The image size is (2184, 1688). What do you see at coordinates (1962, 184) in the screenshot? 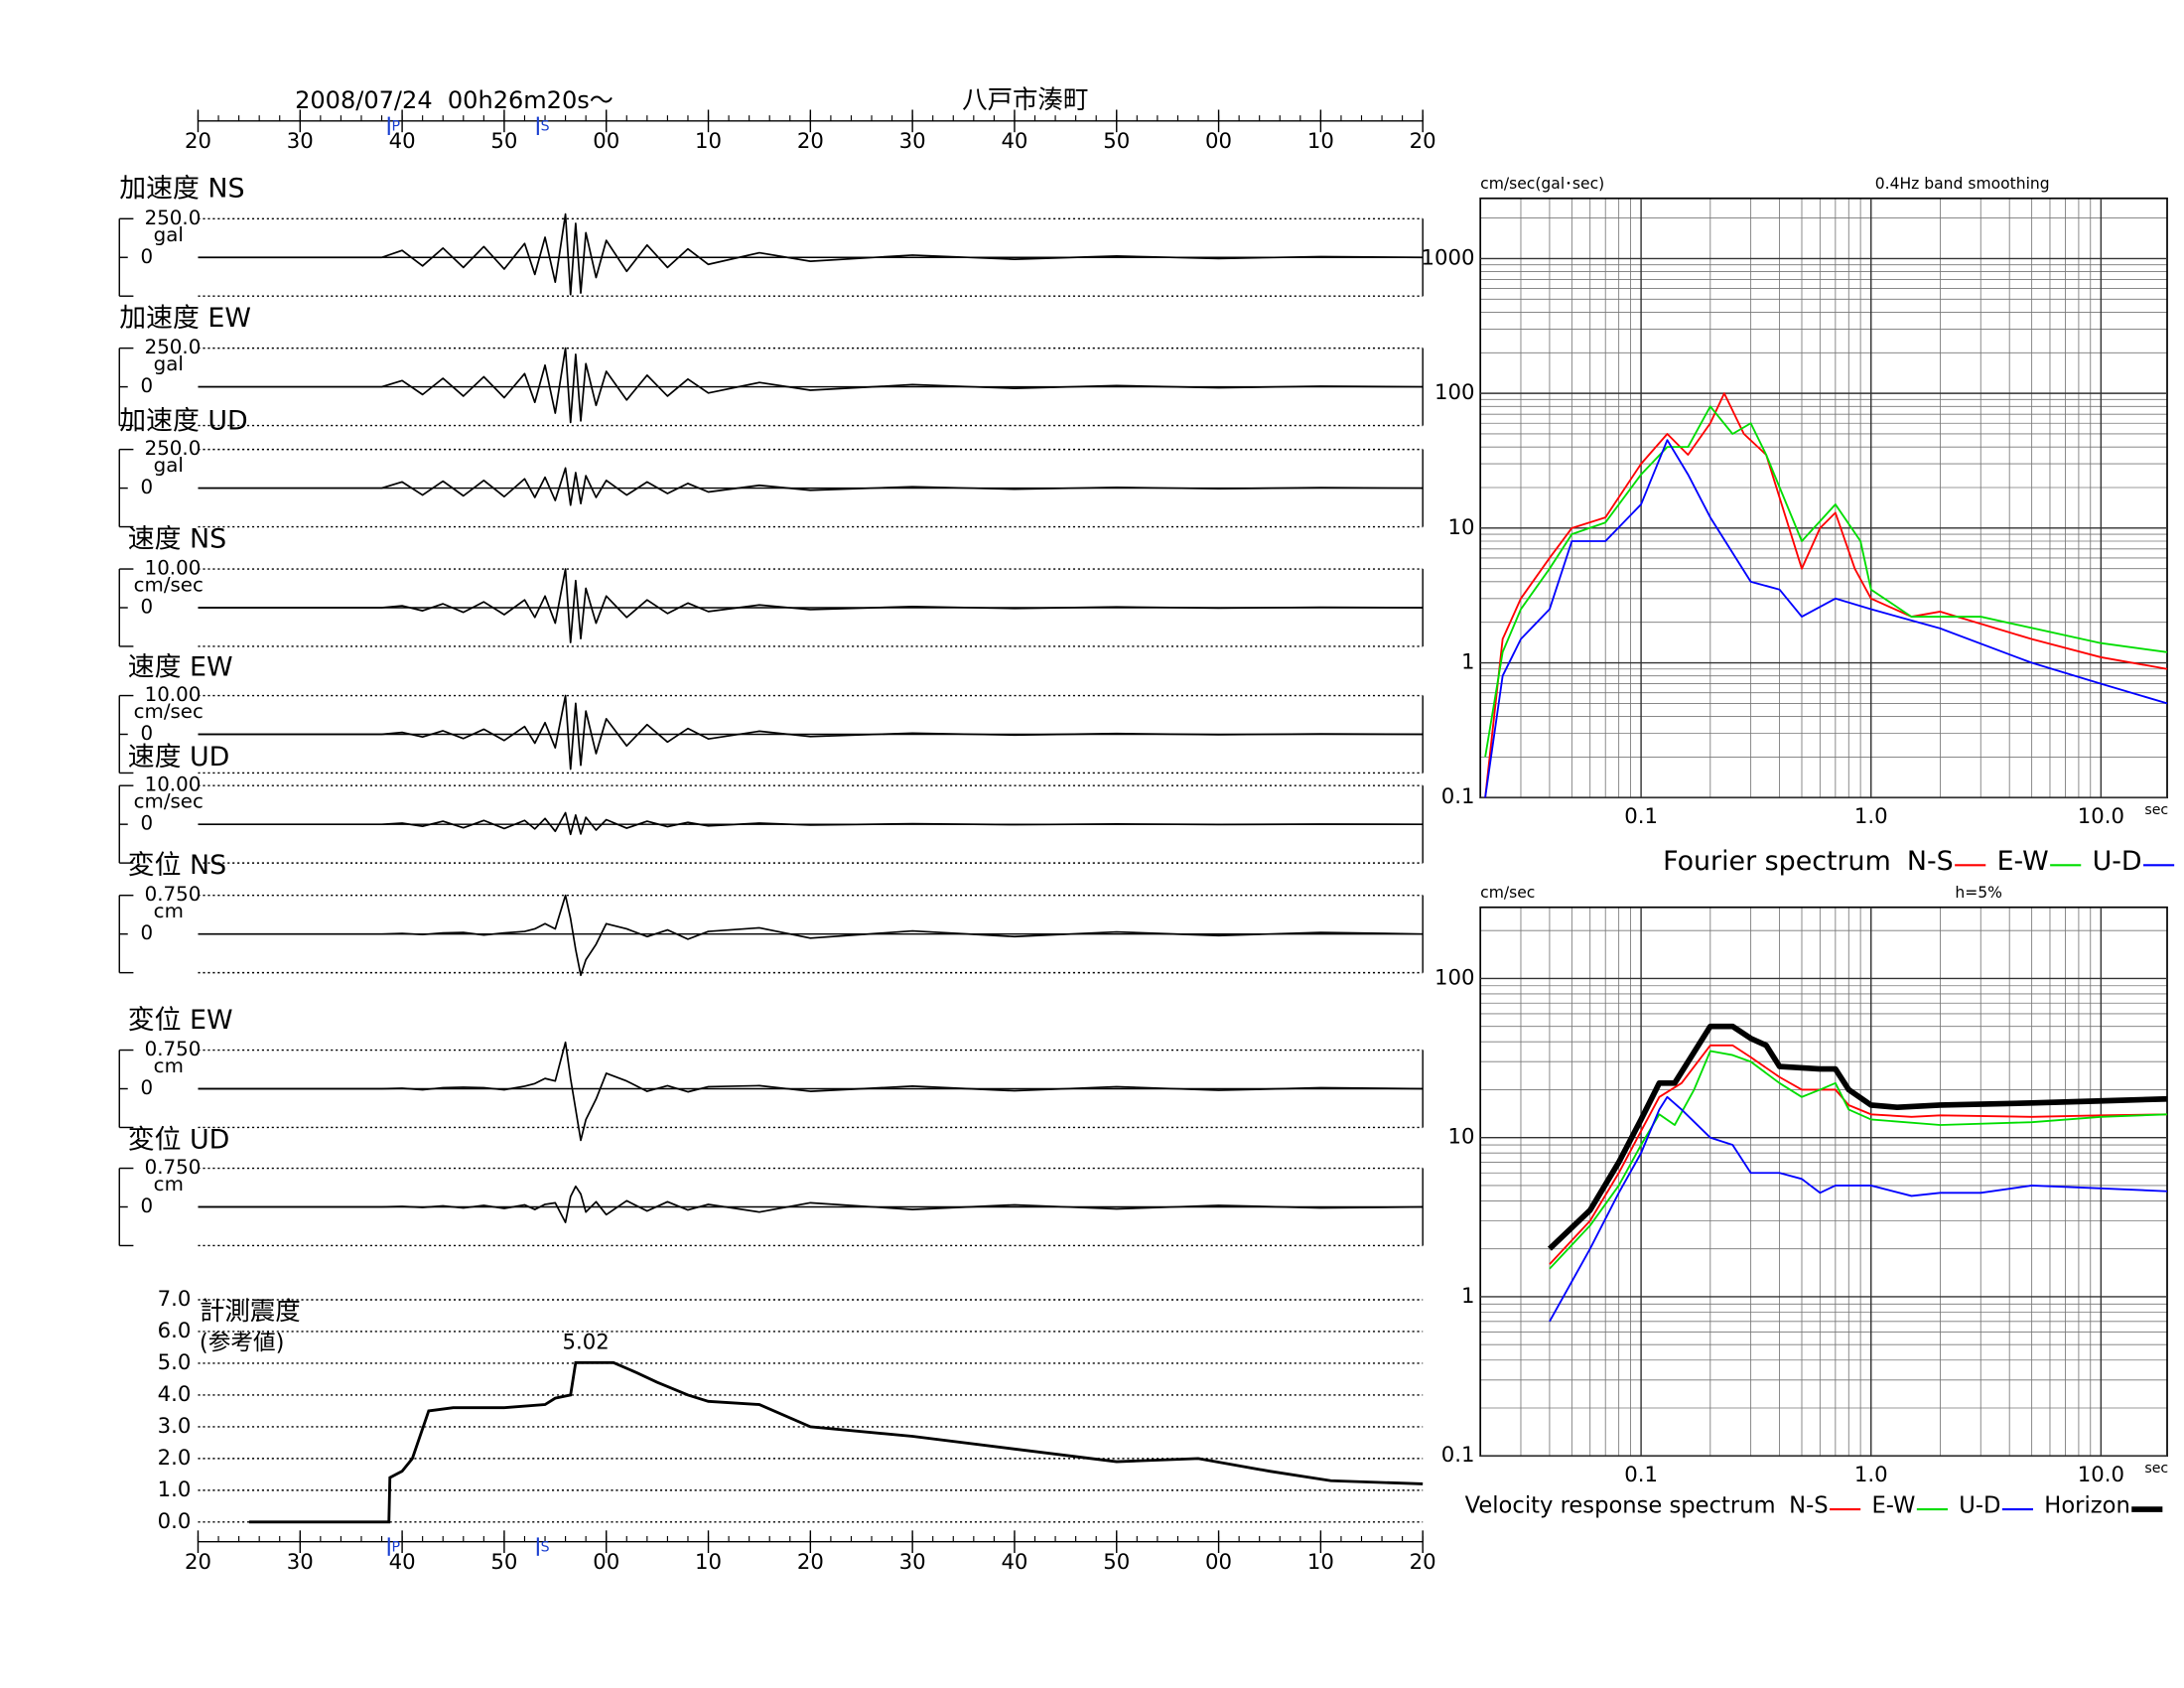
I see `note: 0.4Hz band smoothing` at bounding box center [1962, 184].